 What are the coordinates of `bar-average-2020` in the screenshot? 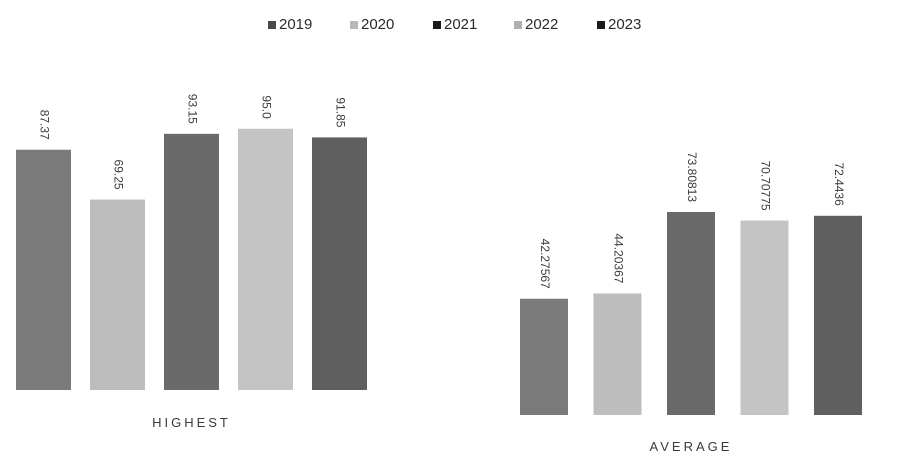 It's located at (617, 354).